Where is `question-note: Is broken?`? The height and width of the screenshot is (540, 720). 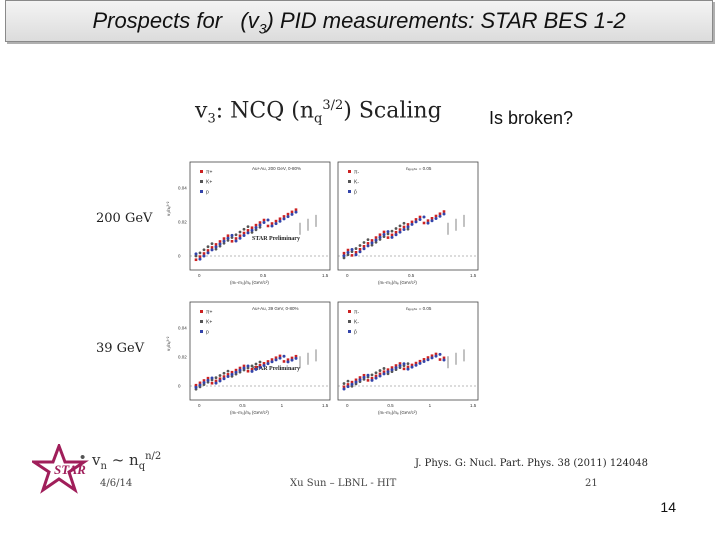
question-note: Is broken? is located at coordinates (531, 118).